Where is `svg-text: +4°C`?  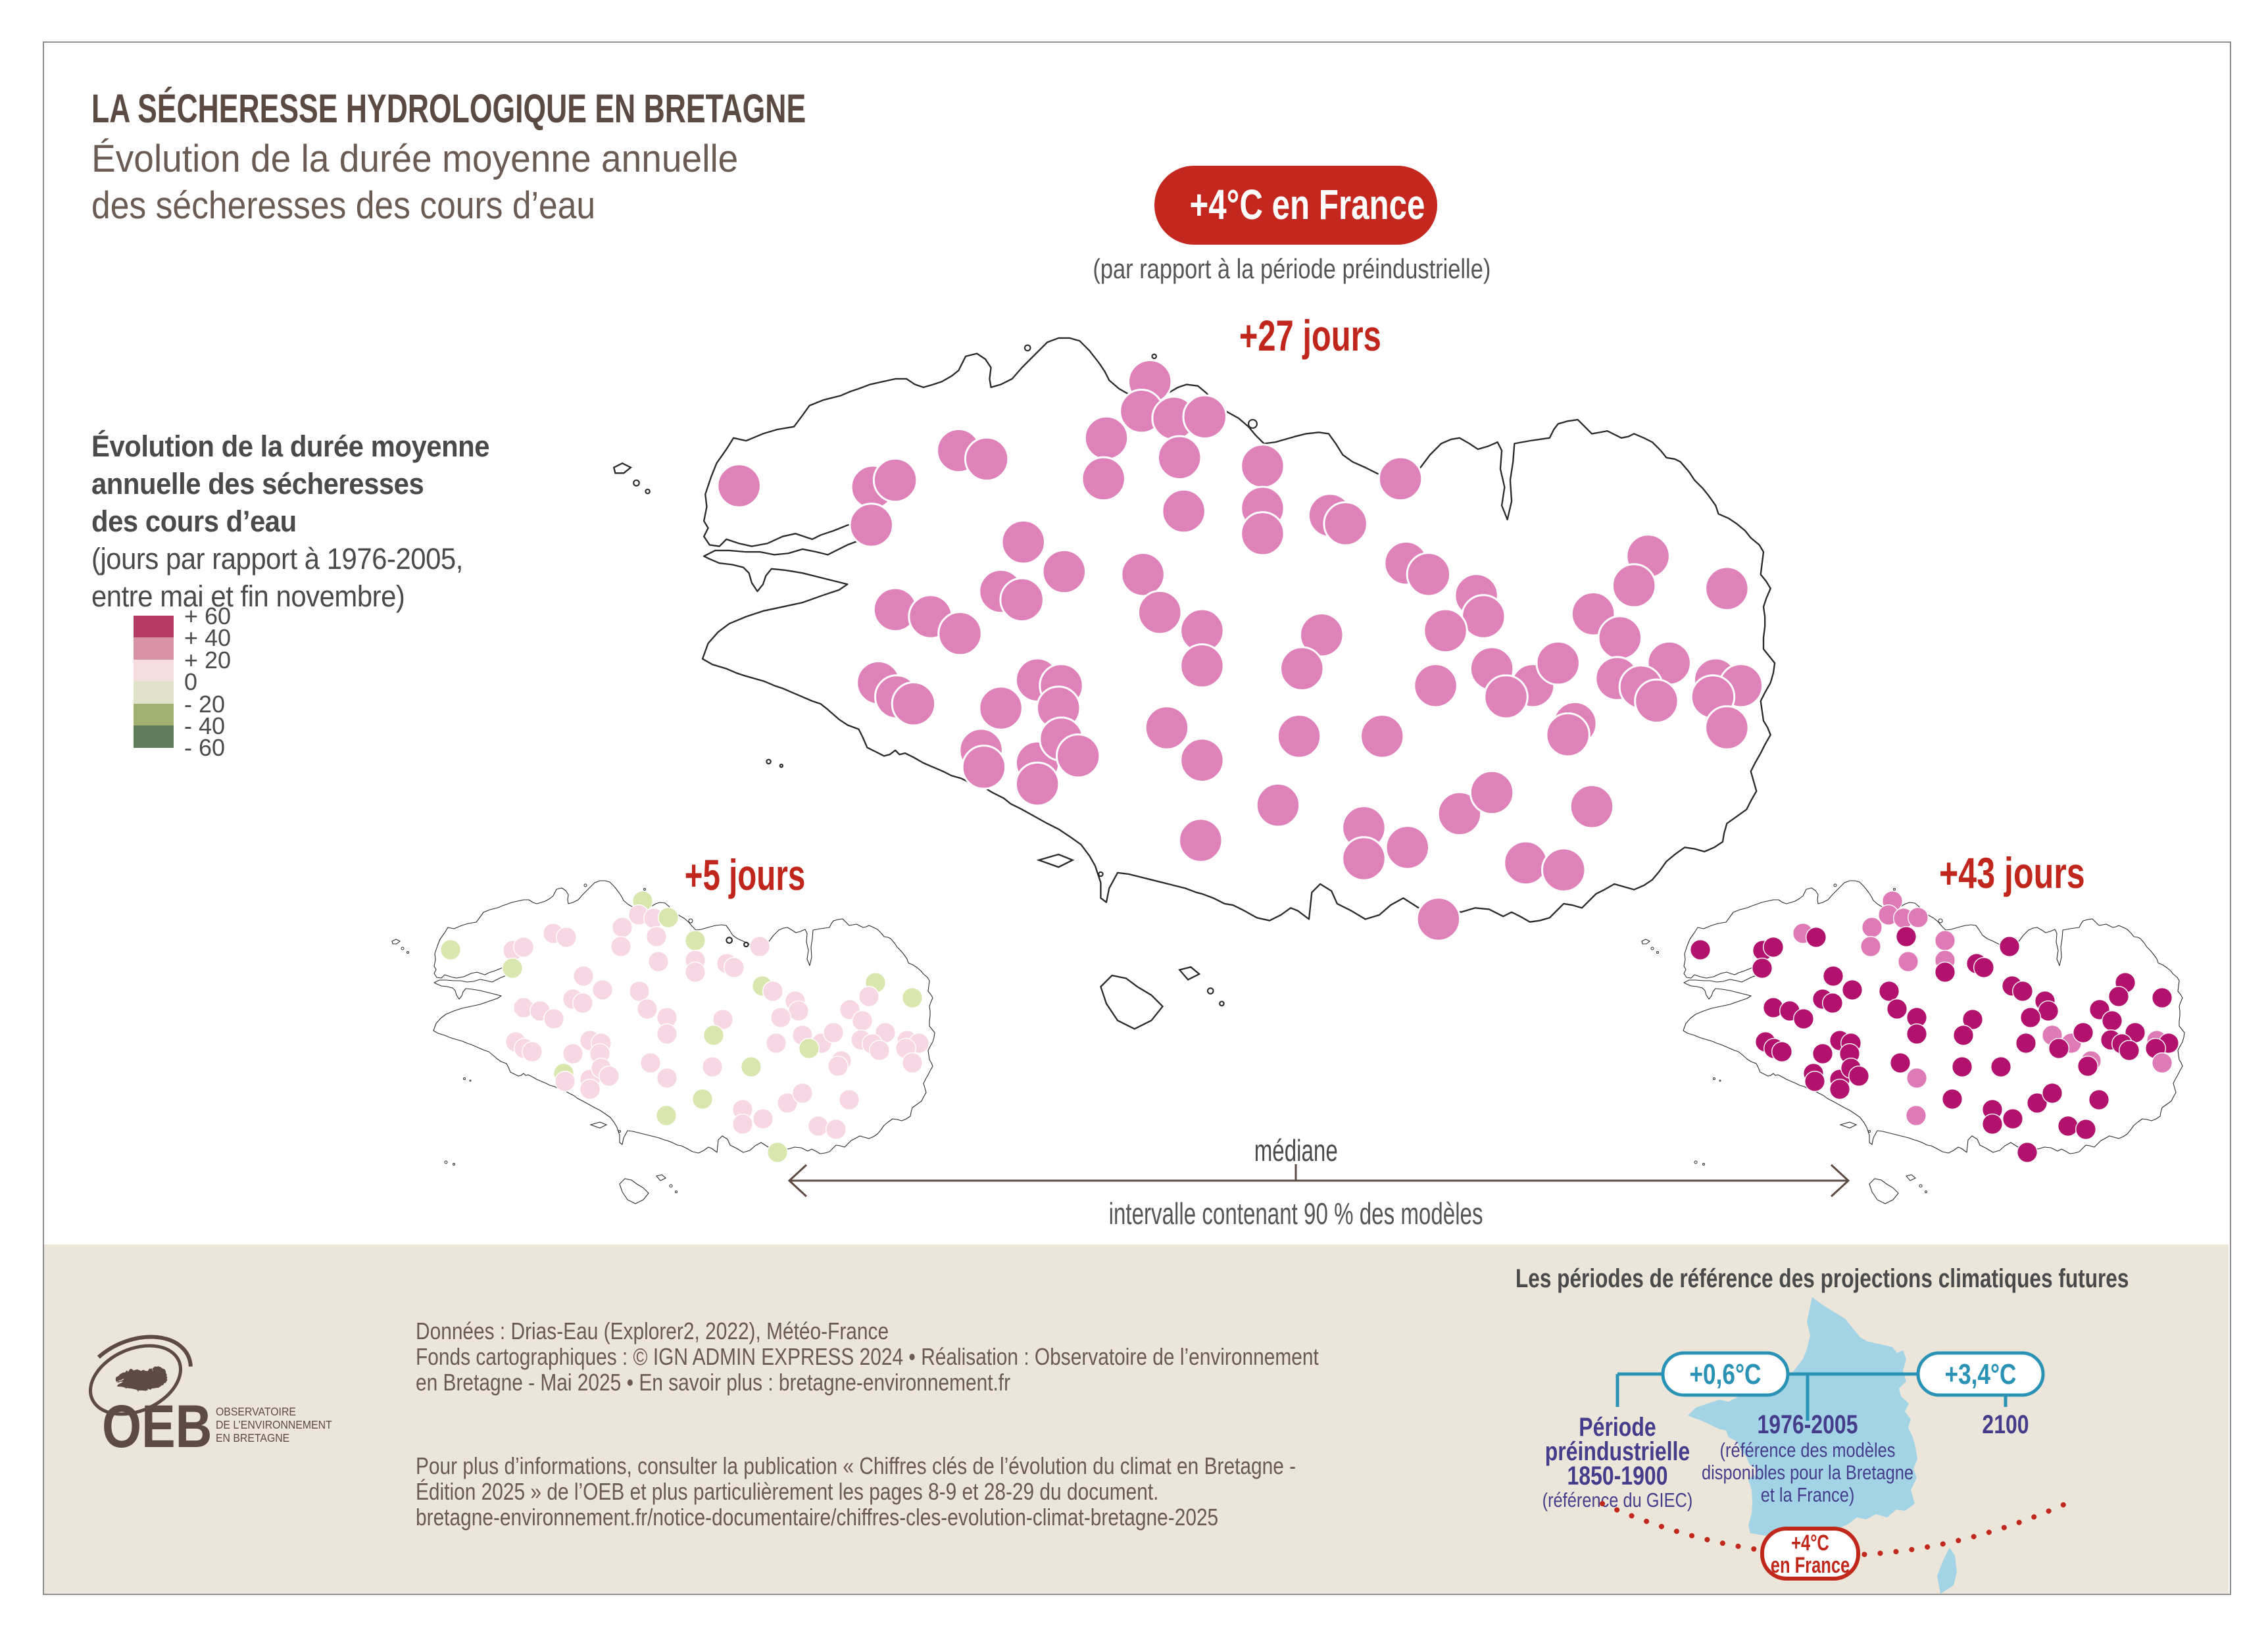
svg-text: +4°C is located at coordinates (1810, 1543).